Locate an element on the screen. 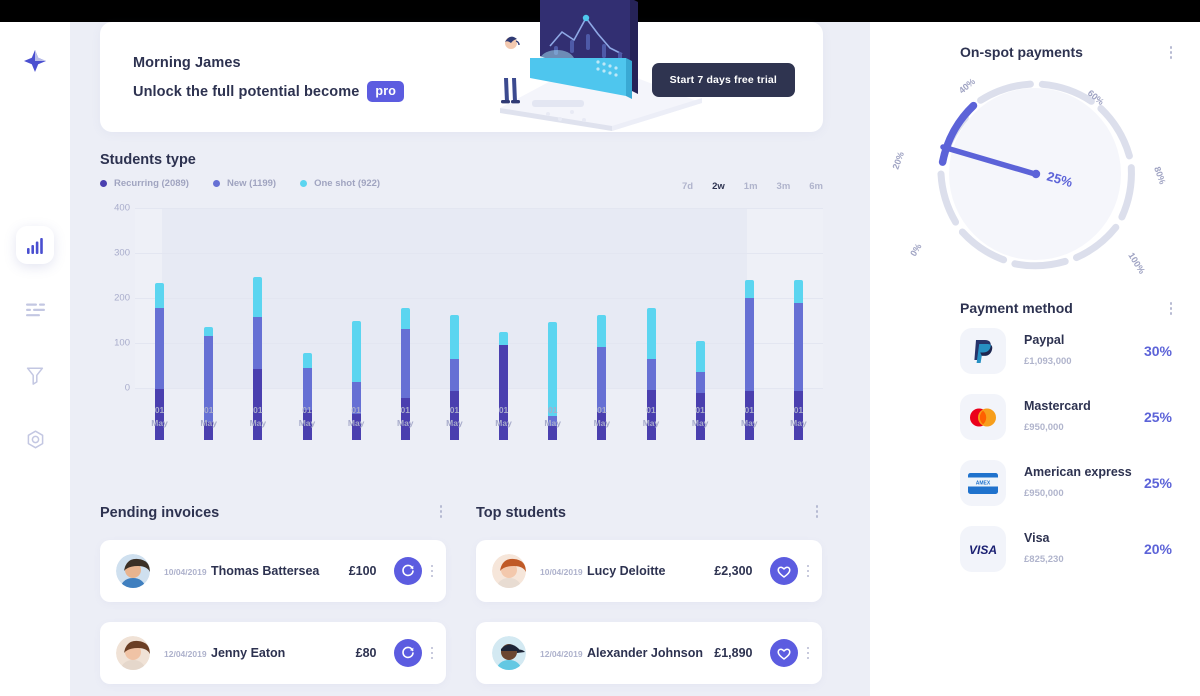  start-free-trial-button: Start 7 days free trial is located at coordinates (723, 80).